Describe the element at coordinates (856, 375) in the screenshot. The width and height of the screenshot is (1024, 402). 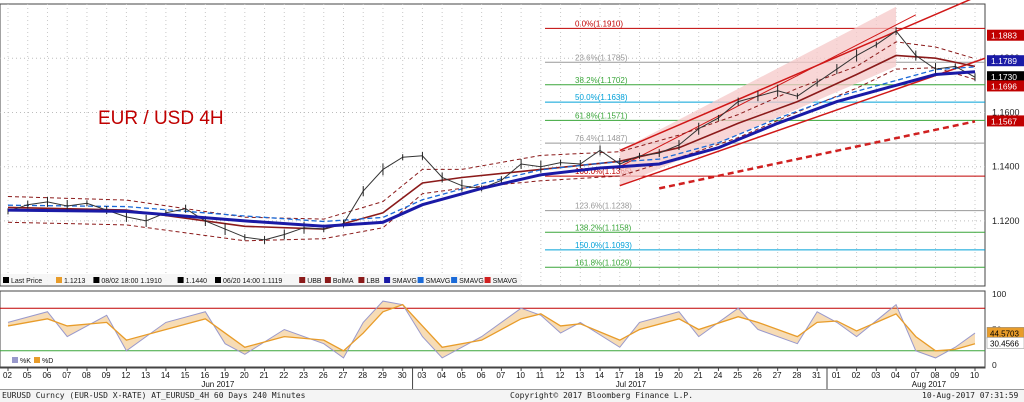
I see `day-tick-label: 02` at that location.